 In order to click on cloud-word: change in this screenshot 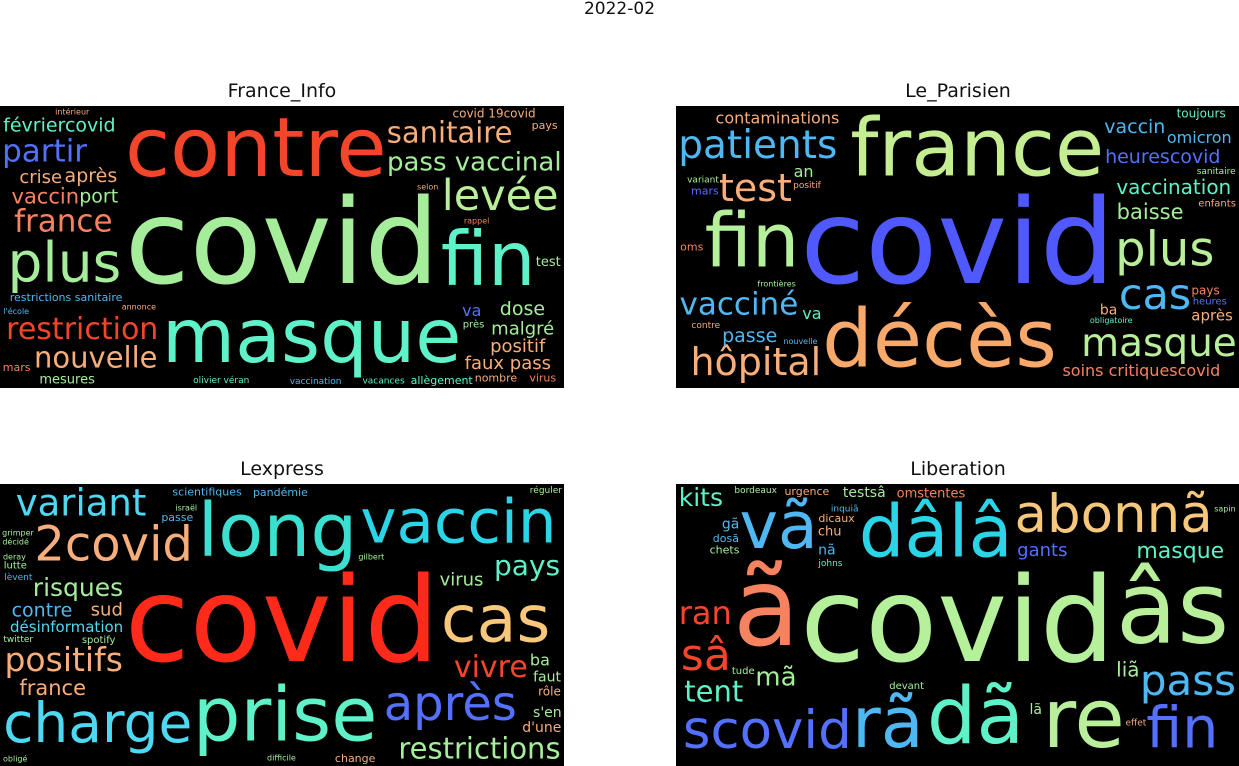, I will do `click(355, 758)`.